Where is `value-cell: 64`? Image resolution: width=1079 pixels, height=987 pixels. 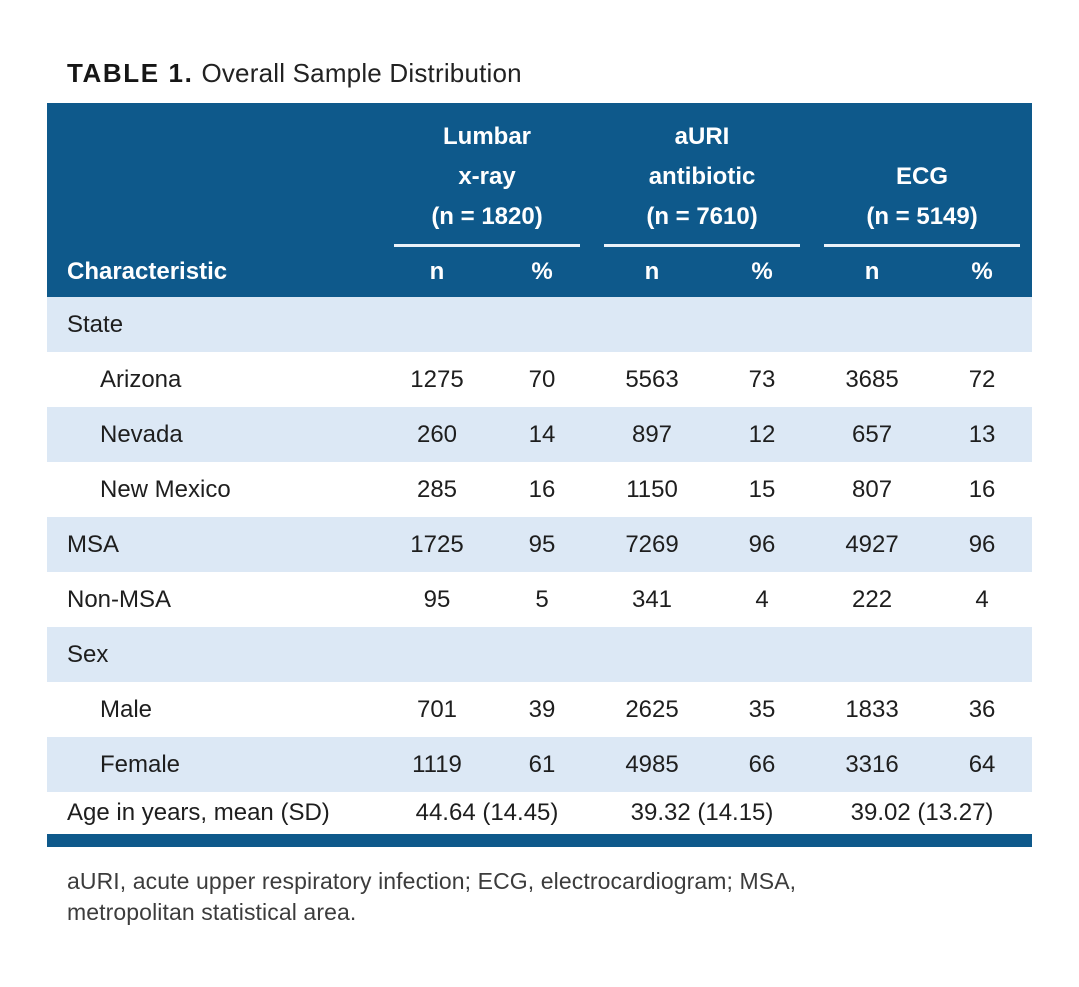
value-cell: 64 is located at coordinates (982, 764).